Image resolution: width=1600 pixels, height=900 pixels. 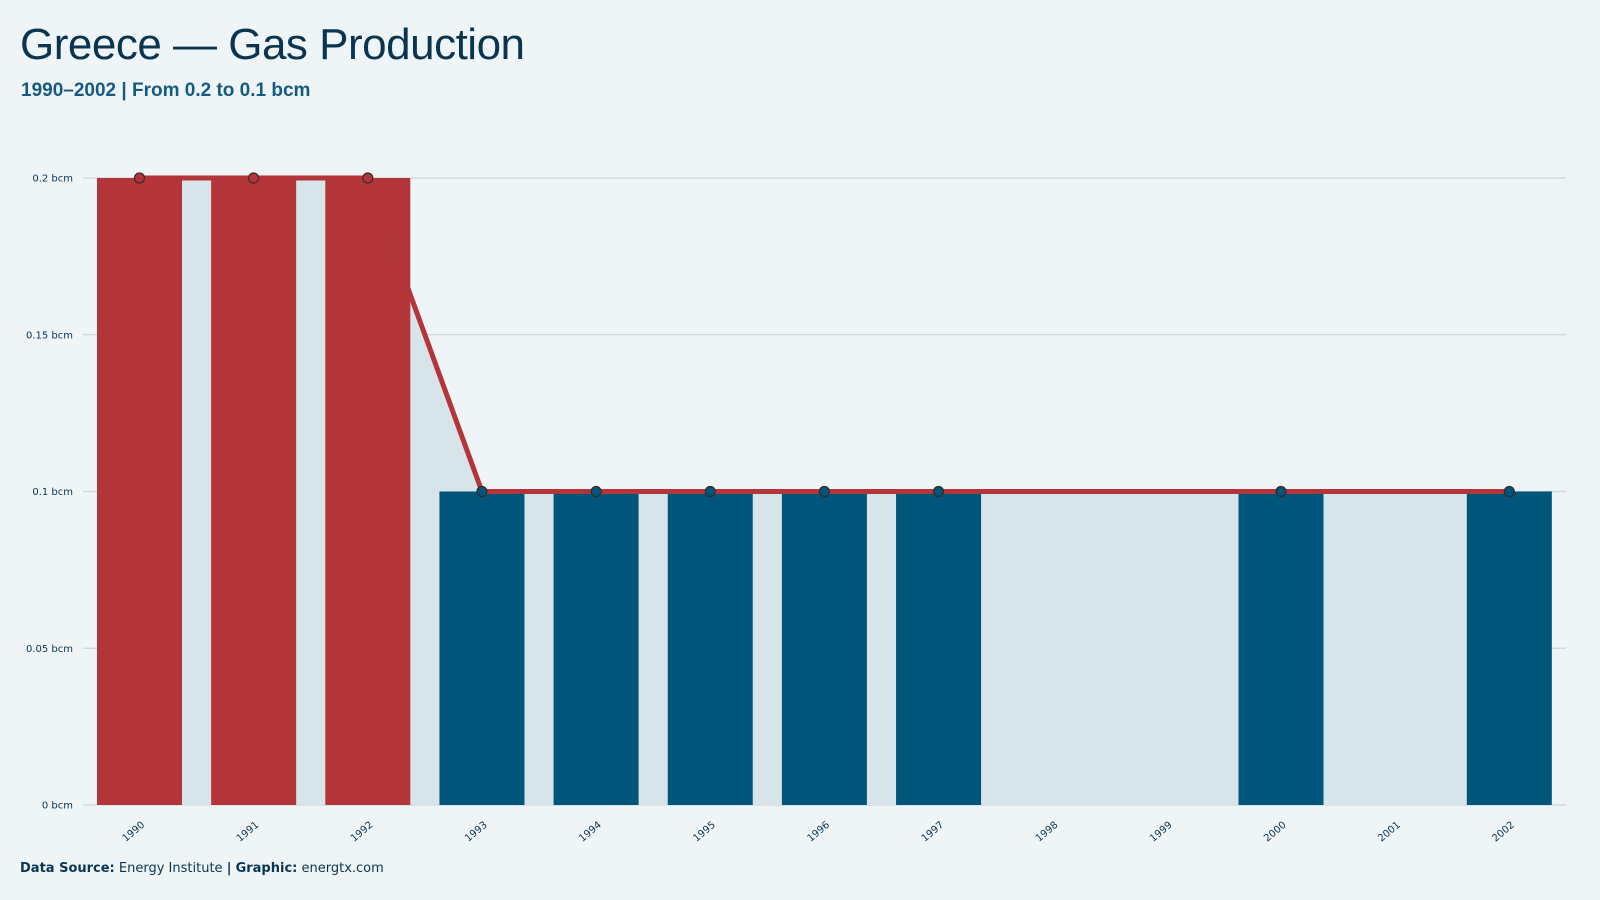 What do you see at coordinates (939, 648) in the screenshot?
I see `bar-1997` at bounding box center [939, 648].